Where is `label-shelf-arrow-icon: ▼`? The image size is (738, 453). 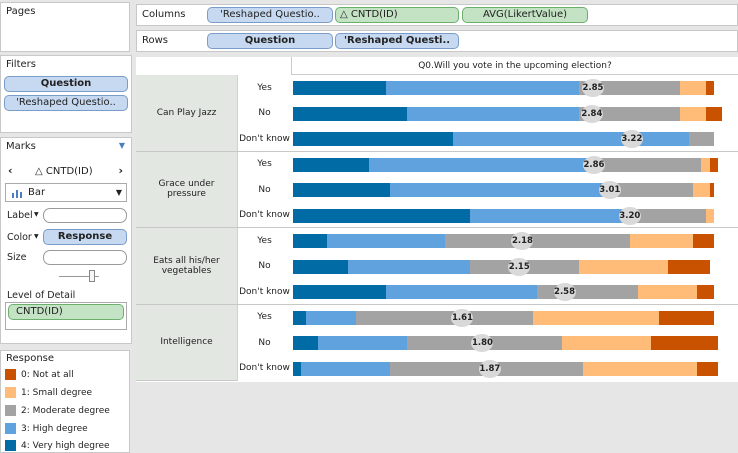
label-shelf-arrow-icon: ▼ is located at coordinates (36, 214).